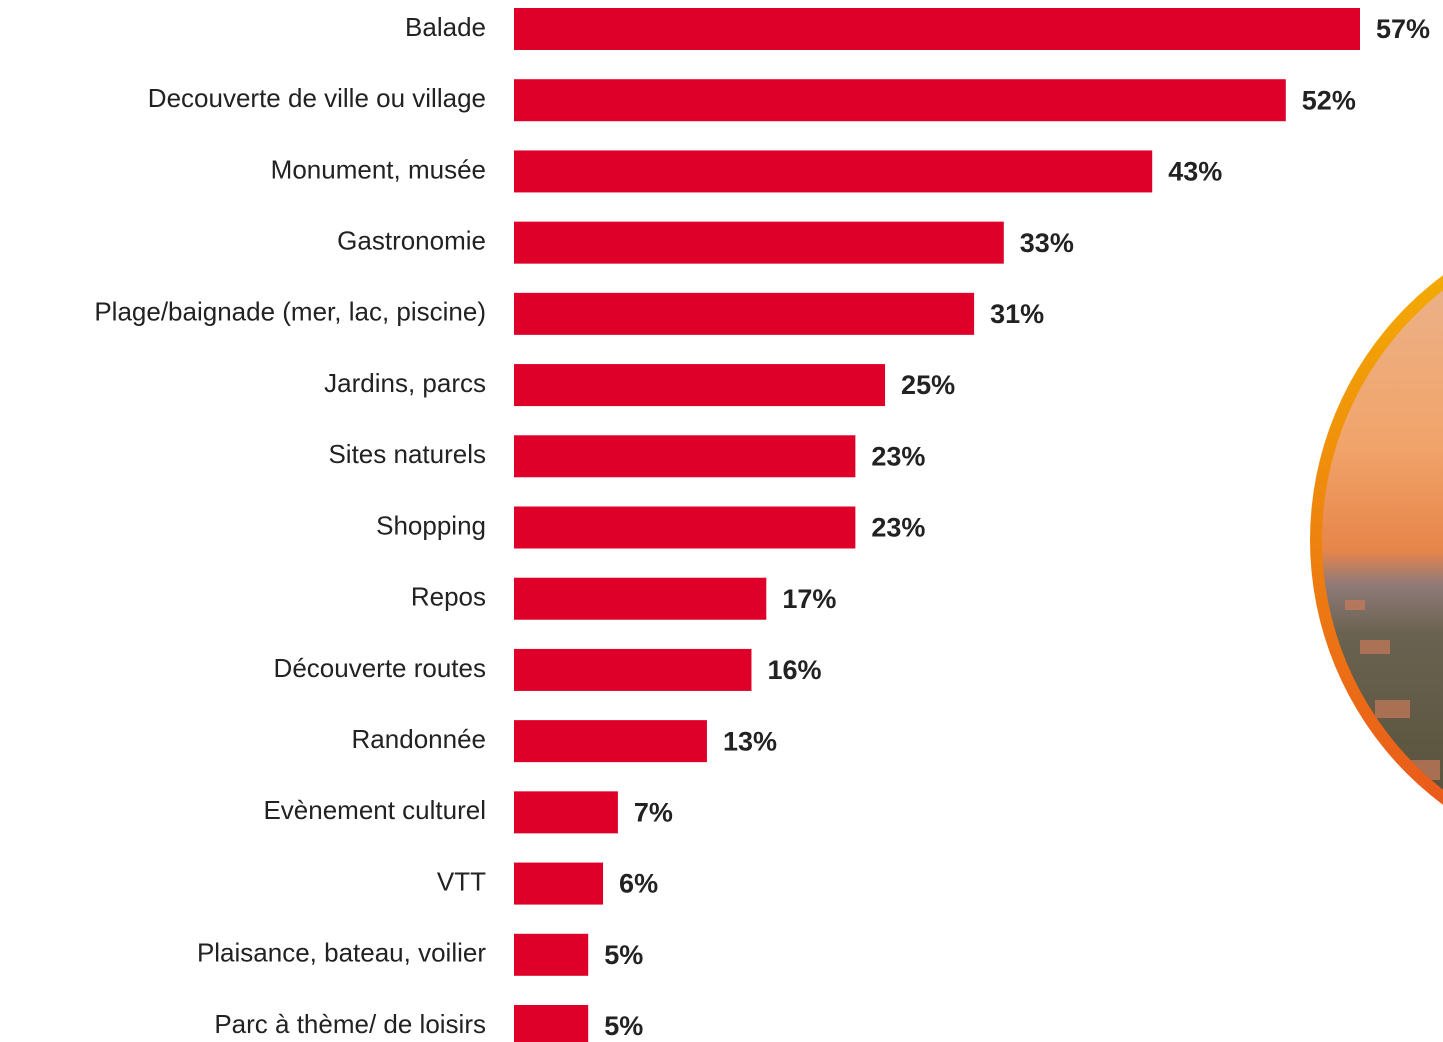  I want to click on value-label: 52%, so click(1329, 100).